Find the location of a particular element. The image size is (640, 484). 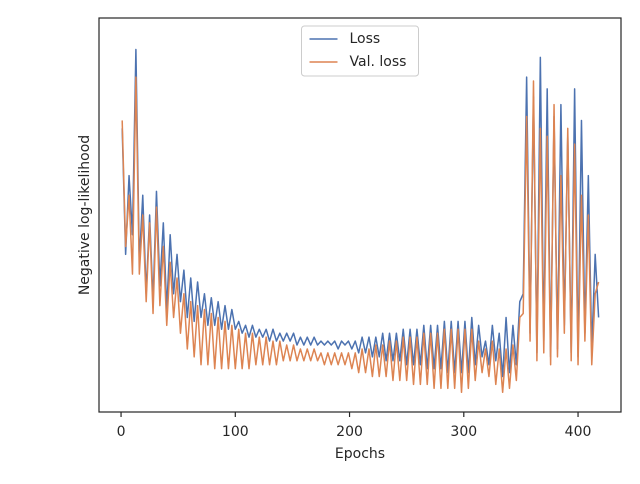

legend-label: Val. loss is located at coordinates (378, 62).